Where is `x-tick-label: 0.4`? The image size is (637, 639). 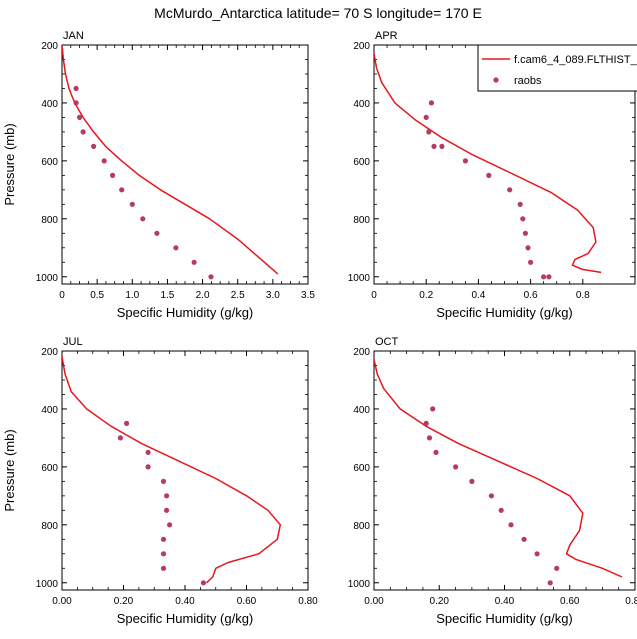
x-tick-label: 0.4 is located at coordinates (478, 295).